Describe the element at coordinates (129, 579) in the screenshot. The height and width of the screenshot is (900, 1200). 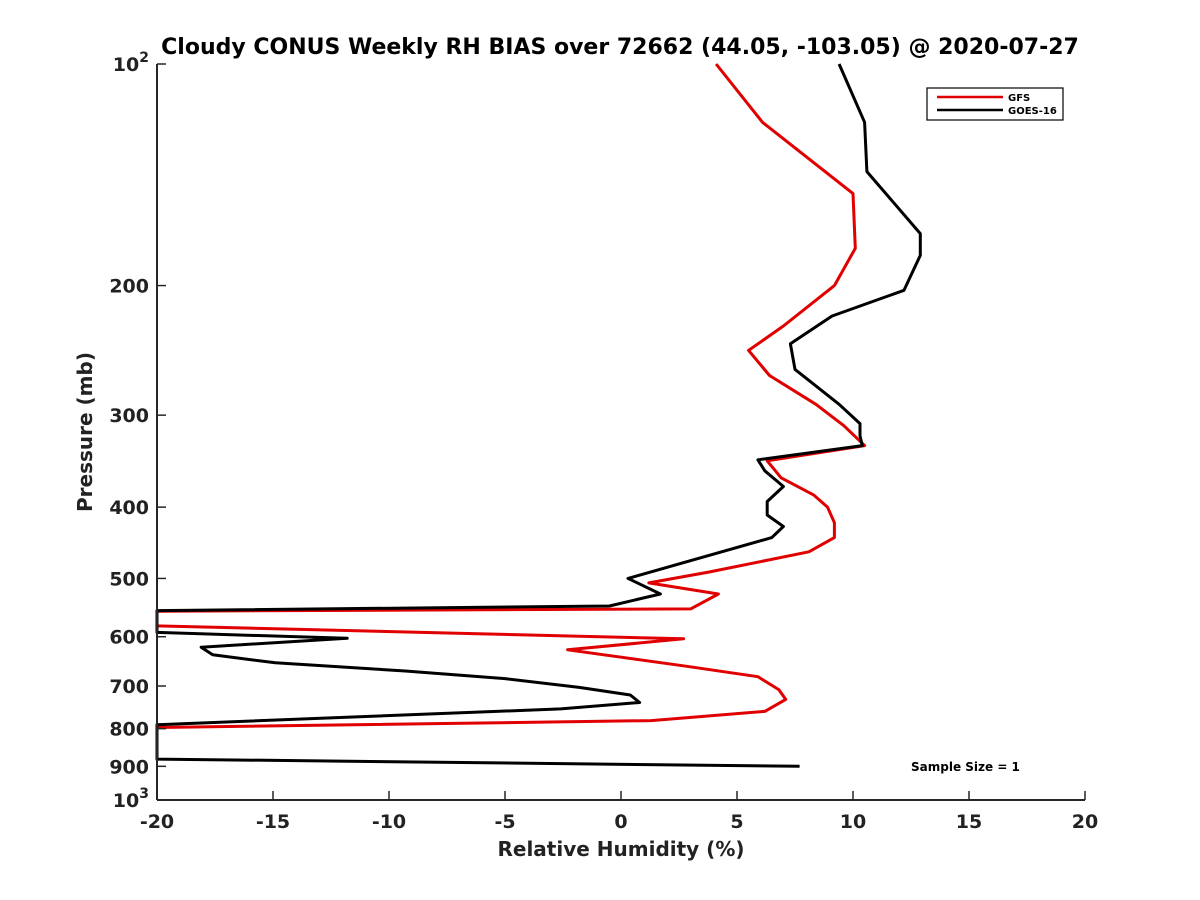
I see `y-tick-label: 500` at that location.